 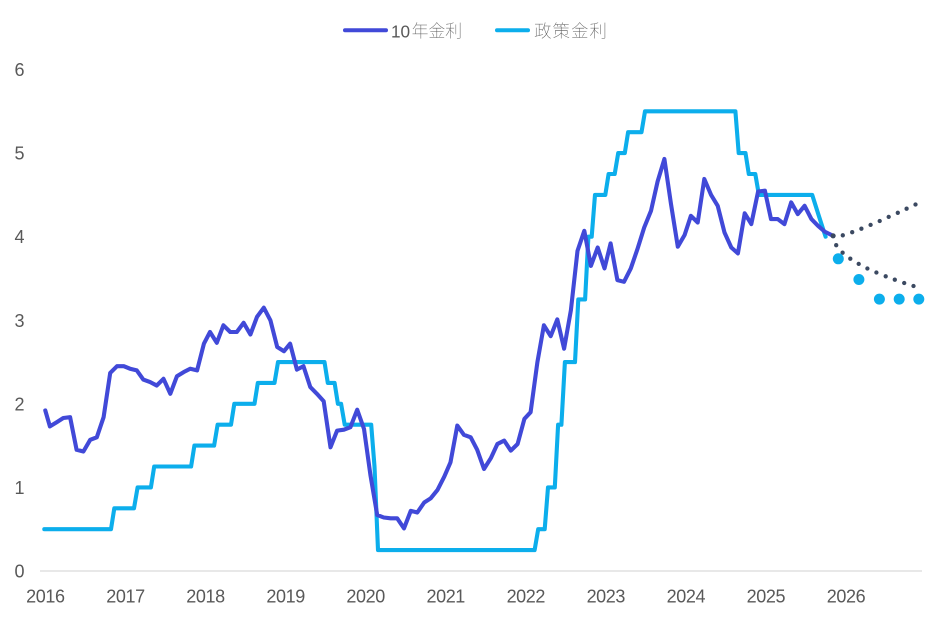 What do you see at coordinates (19, 572) in the screenshot?
I see `svg-text: 0` at bounding box center [19, 572].